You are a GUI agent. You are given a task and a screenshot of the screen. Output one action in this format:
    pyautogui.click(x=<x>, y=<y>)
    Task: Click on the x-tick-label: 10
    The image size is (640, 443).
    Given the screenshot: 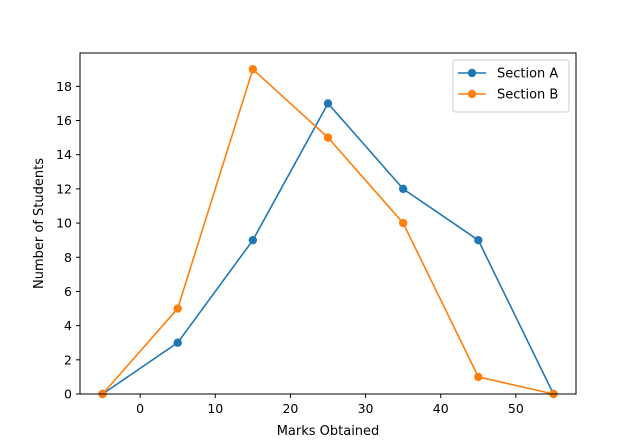 What is the action you would take?
    pyautogui.click(x=215, y=408)
    